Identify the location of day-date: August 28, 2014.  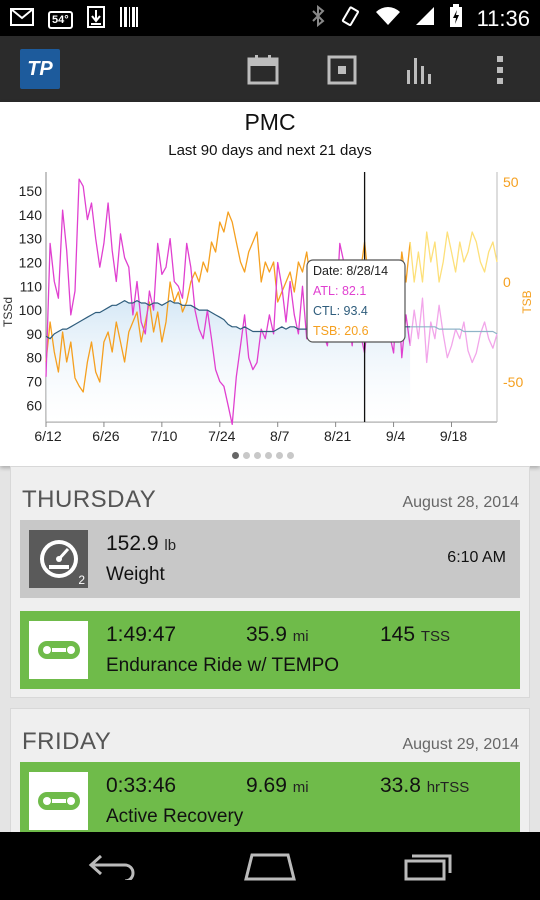
(460, 502).